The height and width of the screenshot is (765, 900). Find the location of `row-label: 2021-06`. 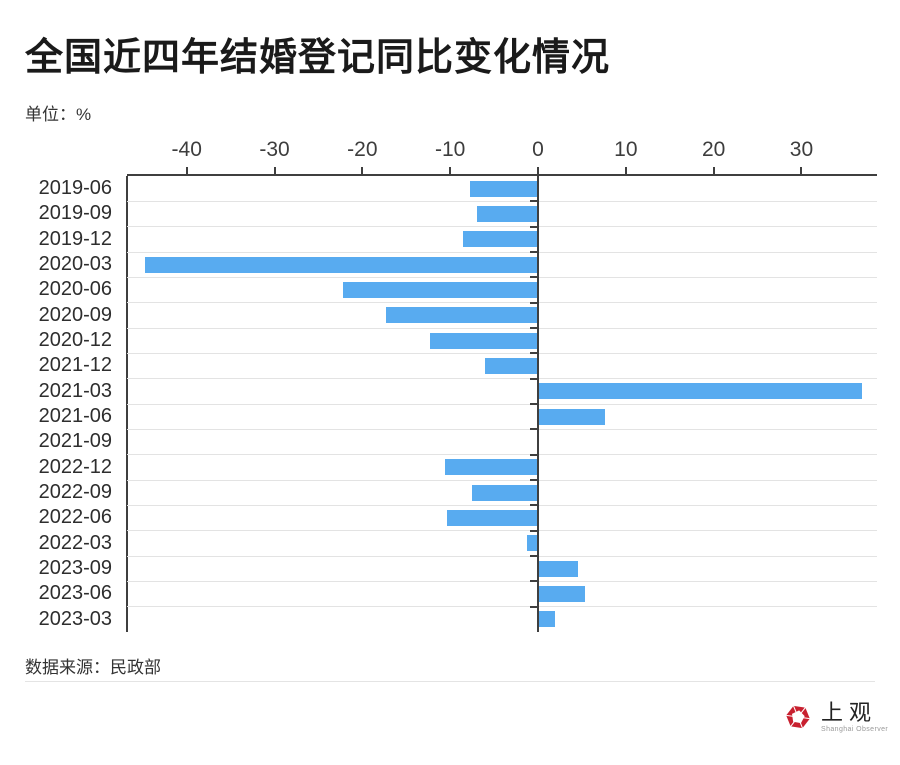

row-label: 2021-06 is located at coordinates (75, 416).